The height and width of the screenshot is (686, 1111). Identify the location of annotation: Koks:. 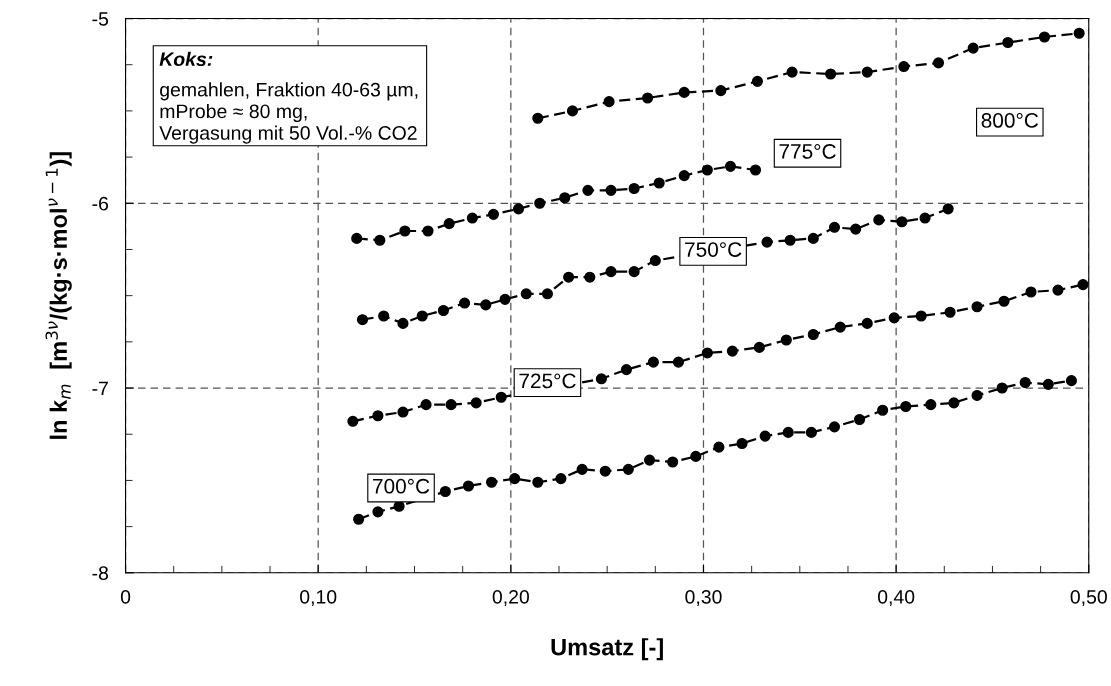
(186, 59).